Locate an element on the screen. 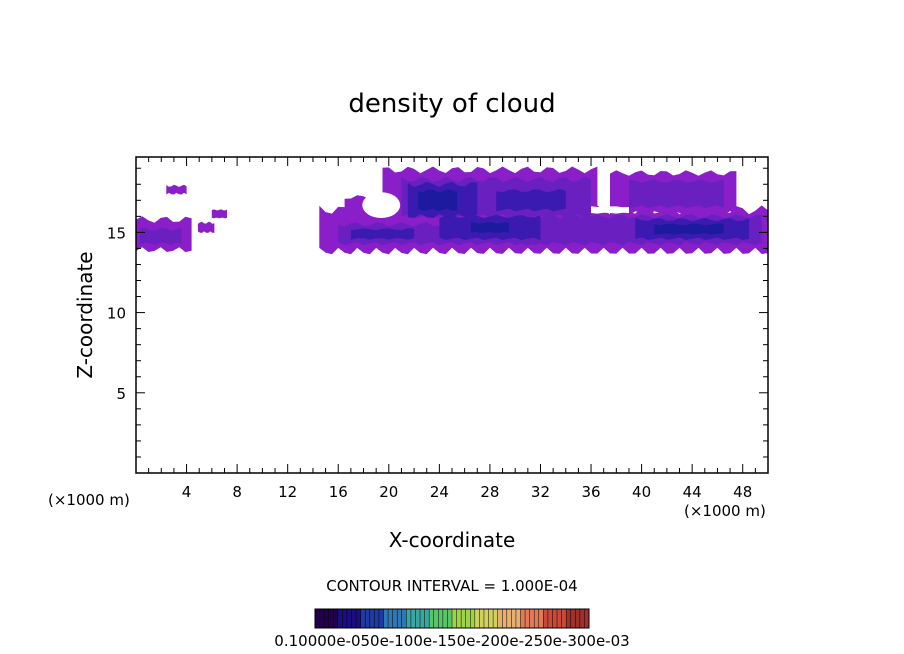 The image size is (904, 654). x-unit-right: (×1000 m) is located at coordinates (725, 511).